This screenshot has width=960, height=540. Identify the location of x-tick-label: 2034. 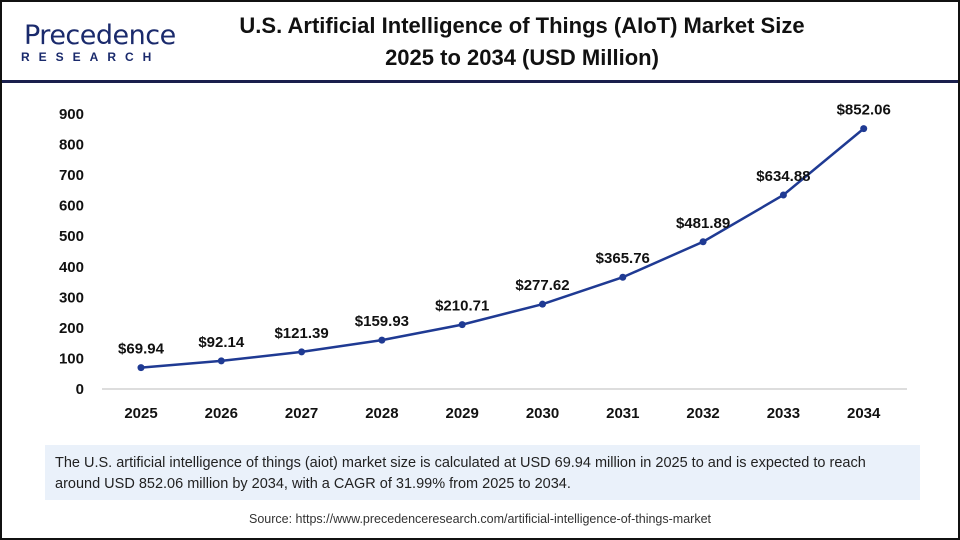
(864, 413).